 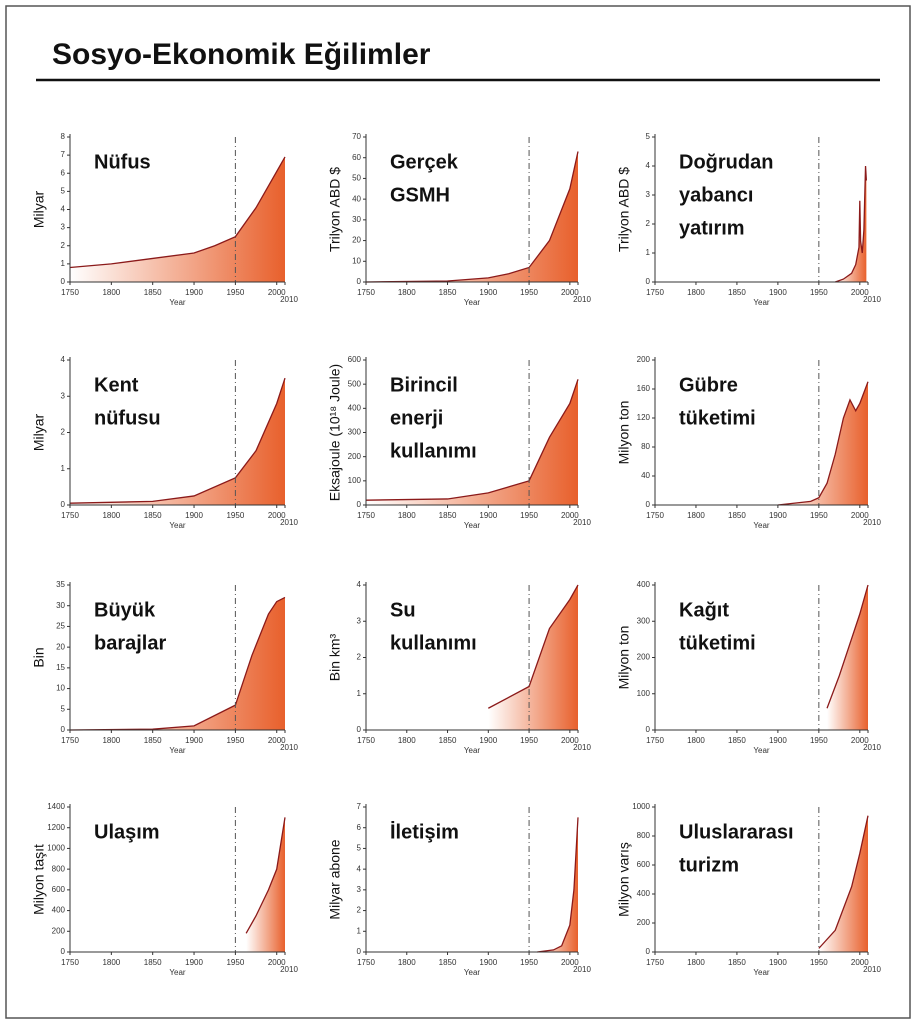 What do you see at coordinates (56, 827) in the screenshot?
I see `y-tick-label: 1200` at bounding box center [56, 827].